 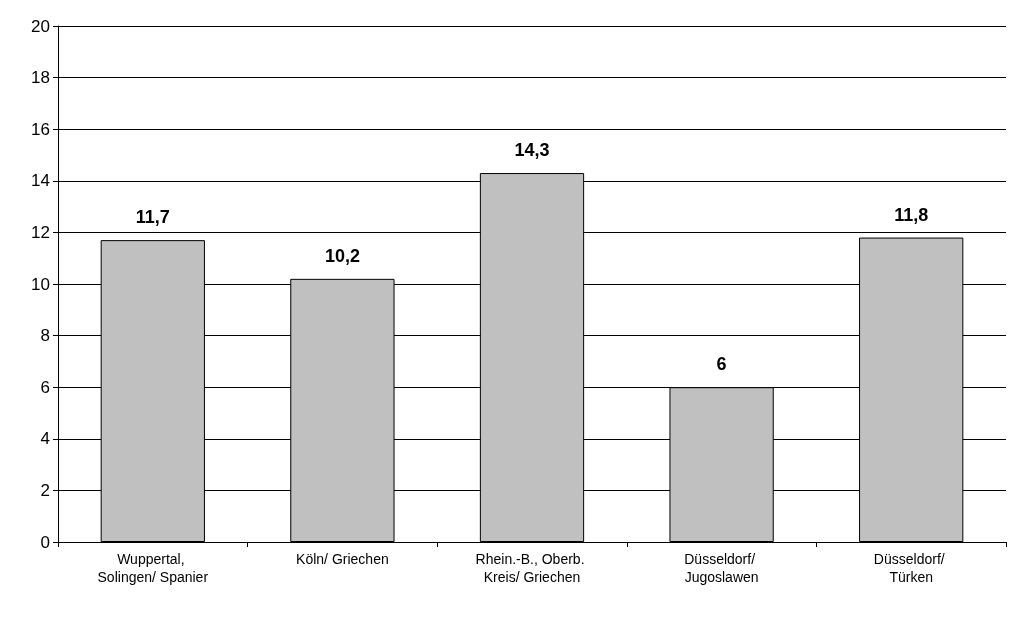 What do you see at coordinates (45, 387) in the screenshot?
I see `y-tick-label: 6` at bounding box center [45, 387].